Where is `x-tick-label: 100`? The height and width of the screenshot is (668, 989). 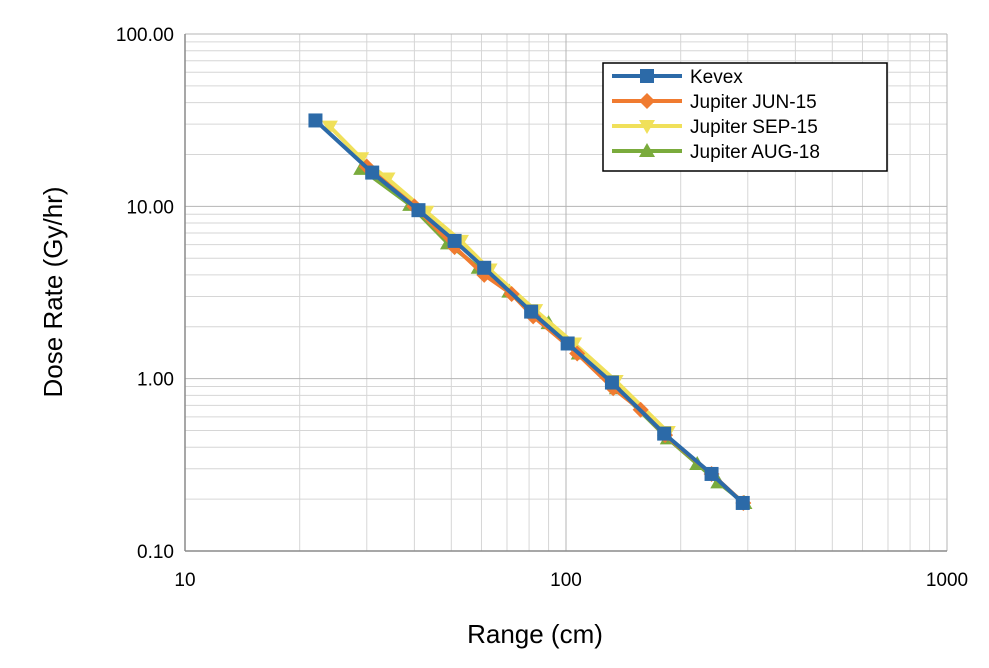
x-tick-label: 100 is located at coordinates (566, 580).